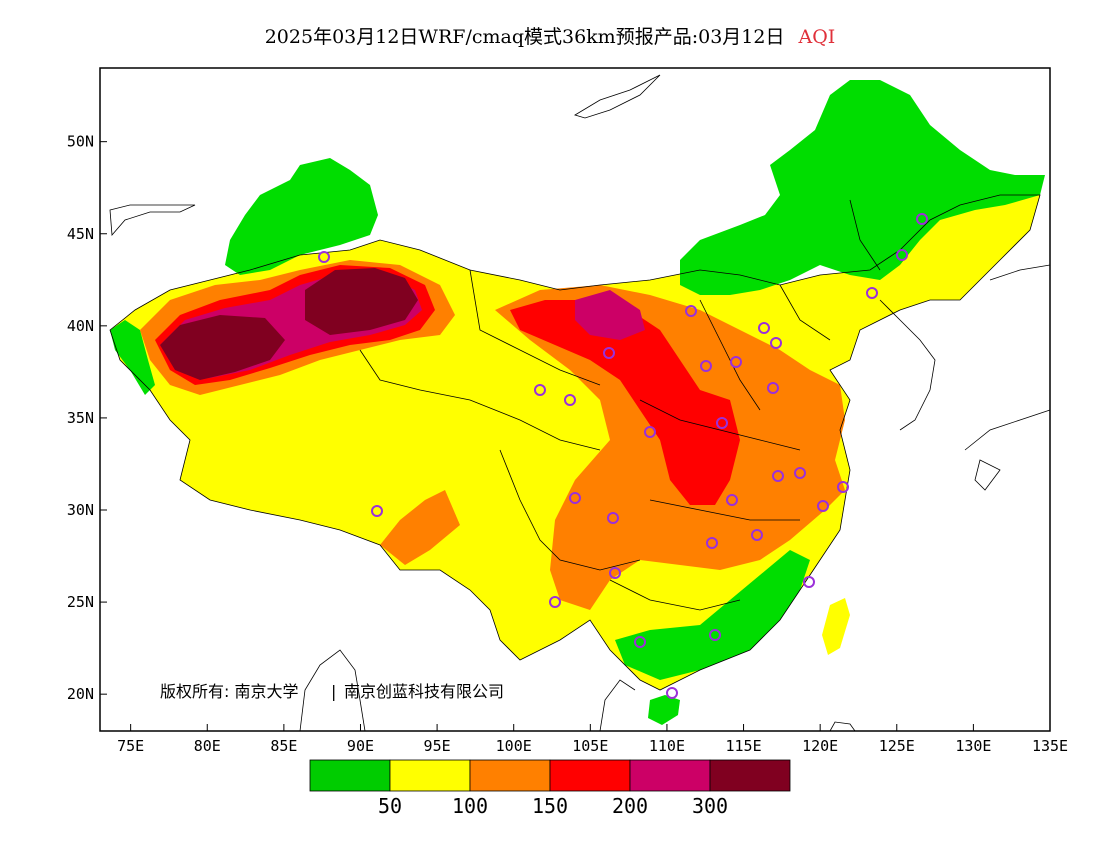 This screenshot has height=850, width=1100. Describe the element at coordinates (80, 326) in the screenshot. I see `y-tick-label: 40N` at that location.